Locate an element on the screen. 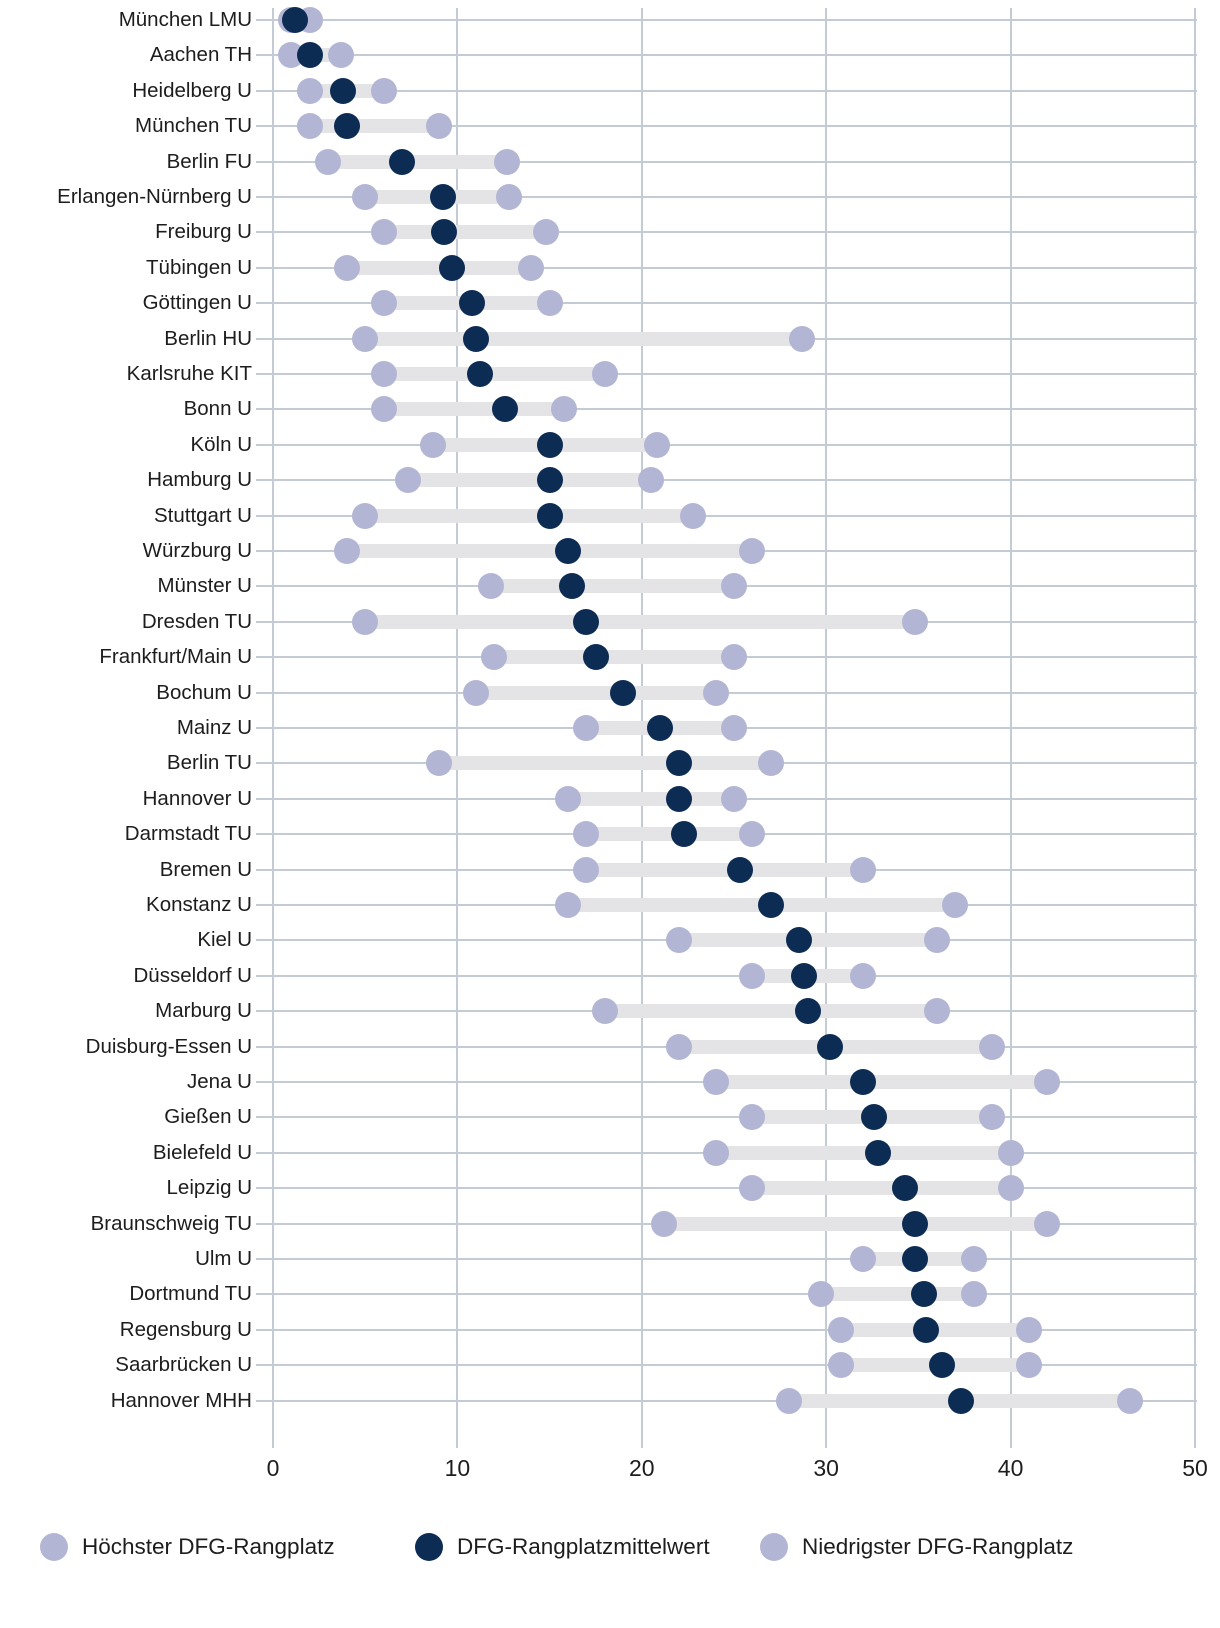 This screenshot has height=1628, width=1220. row-label-18: Dresden TU is located at coordinates (196, 621).